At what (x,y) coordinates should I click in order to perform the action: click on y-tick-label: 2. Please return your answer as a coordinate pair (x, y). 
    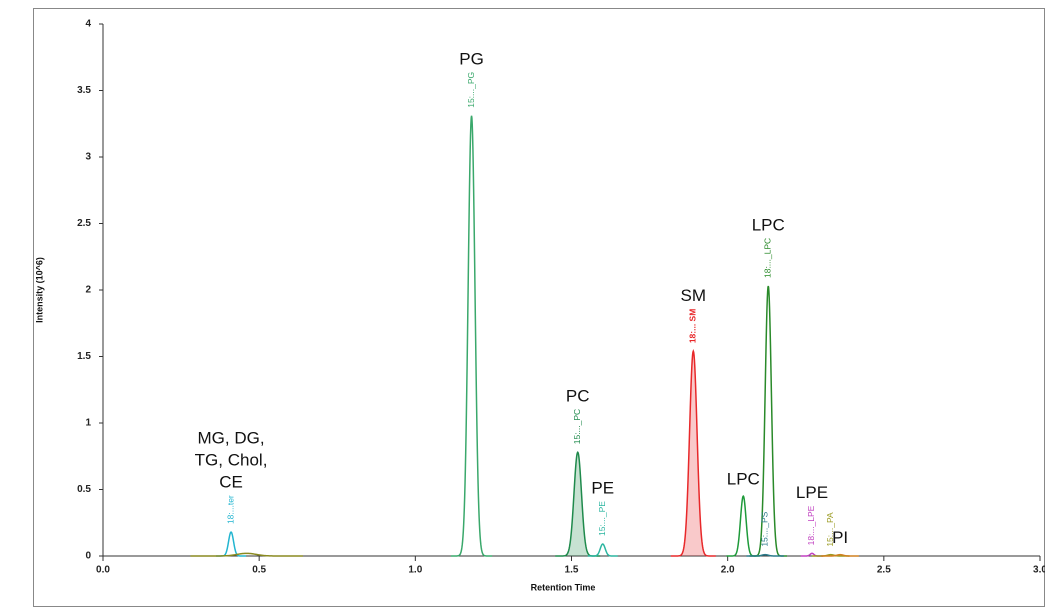
    Looking at the image, I should click on (88, 290).